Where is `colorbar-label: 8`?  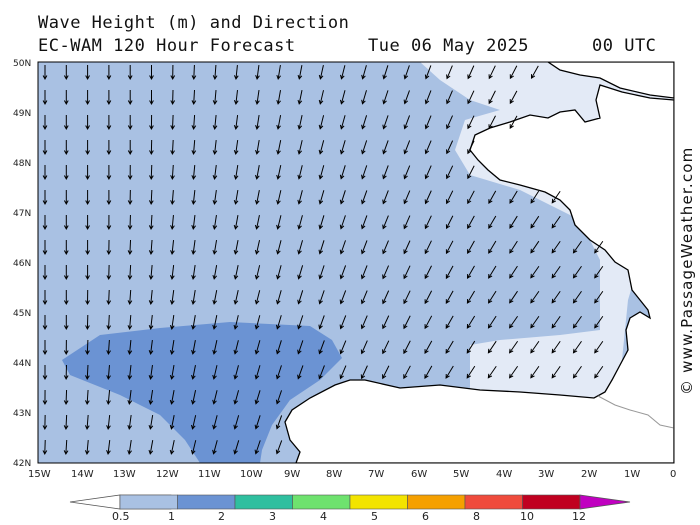 colorbar-label: 8 is located at coordinates (476, 516).